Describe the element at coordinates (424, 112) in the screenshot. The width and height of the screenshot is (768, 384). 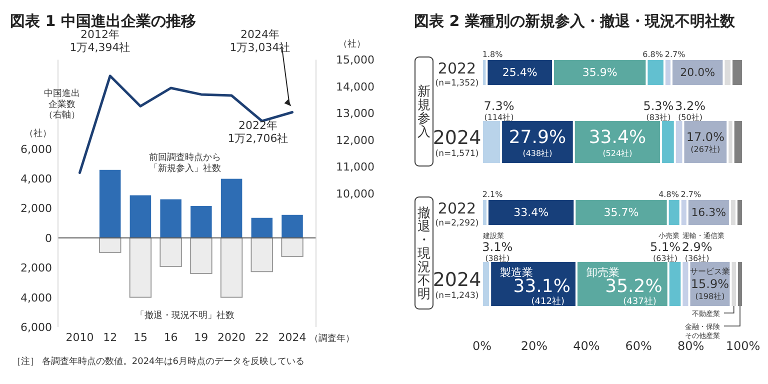
I see `text: 新規参入` at that location.